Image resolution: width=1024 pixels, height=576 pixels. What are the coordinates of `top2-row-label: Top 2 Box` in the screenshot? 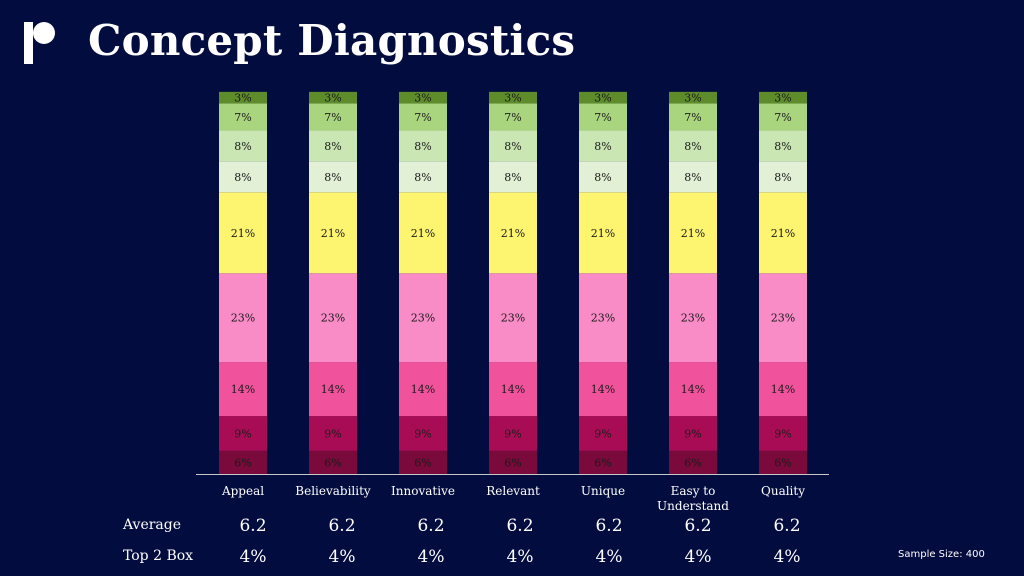 It's located at (158, 556).